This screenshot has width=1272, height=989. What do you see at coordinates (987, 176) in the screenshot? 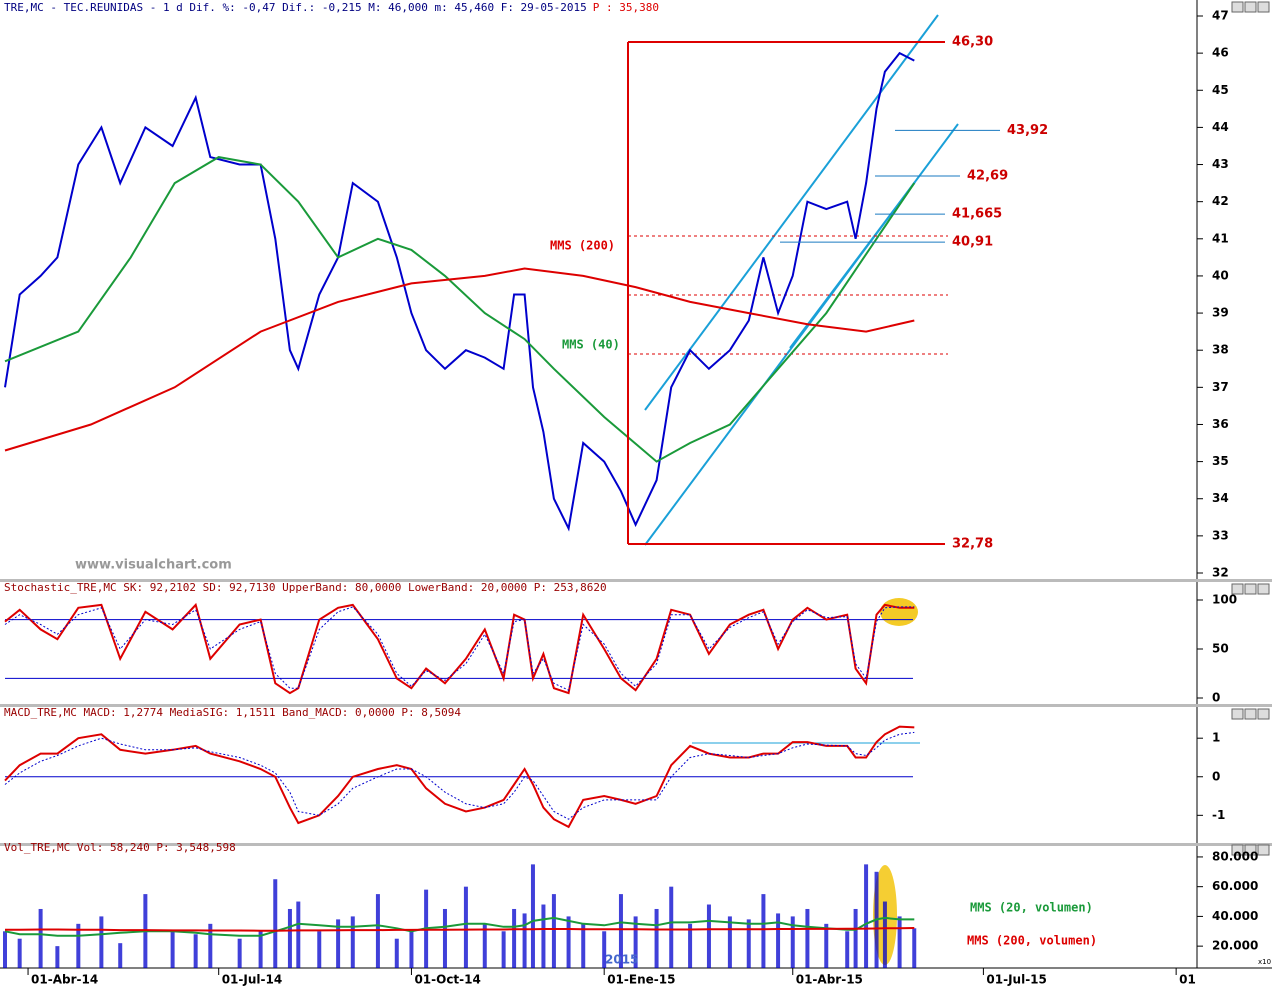
I see `level-label: 42,69` at bounding box center [987, 176].